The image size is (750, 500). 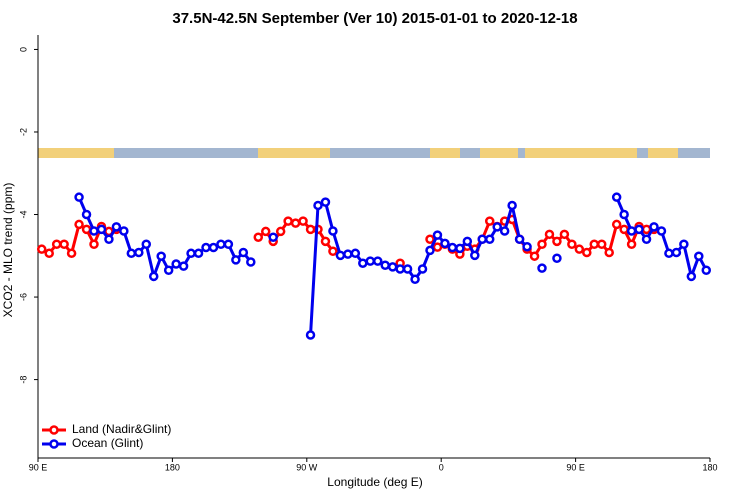 I want to click on y-tick-label: -8, so click(x=23, y=380).